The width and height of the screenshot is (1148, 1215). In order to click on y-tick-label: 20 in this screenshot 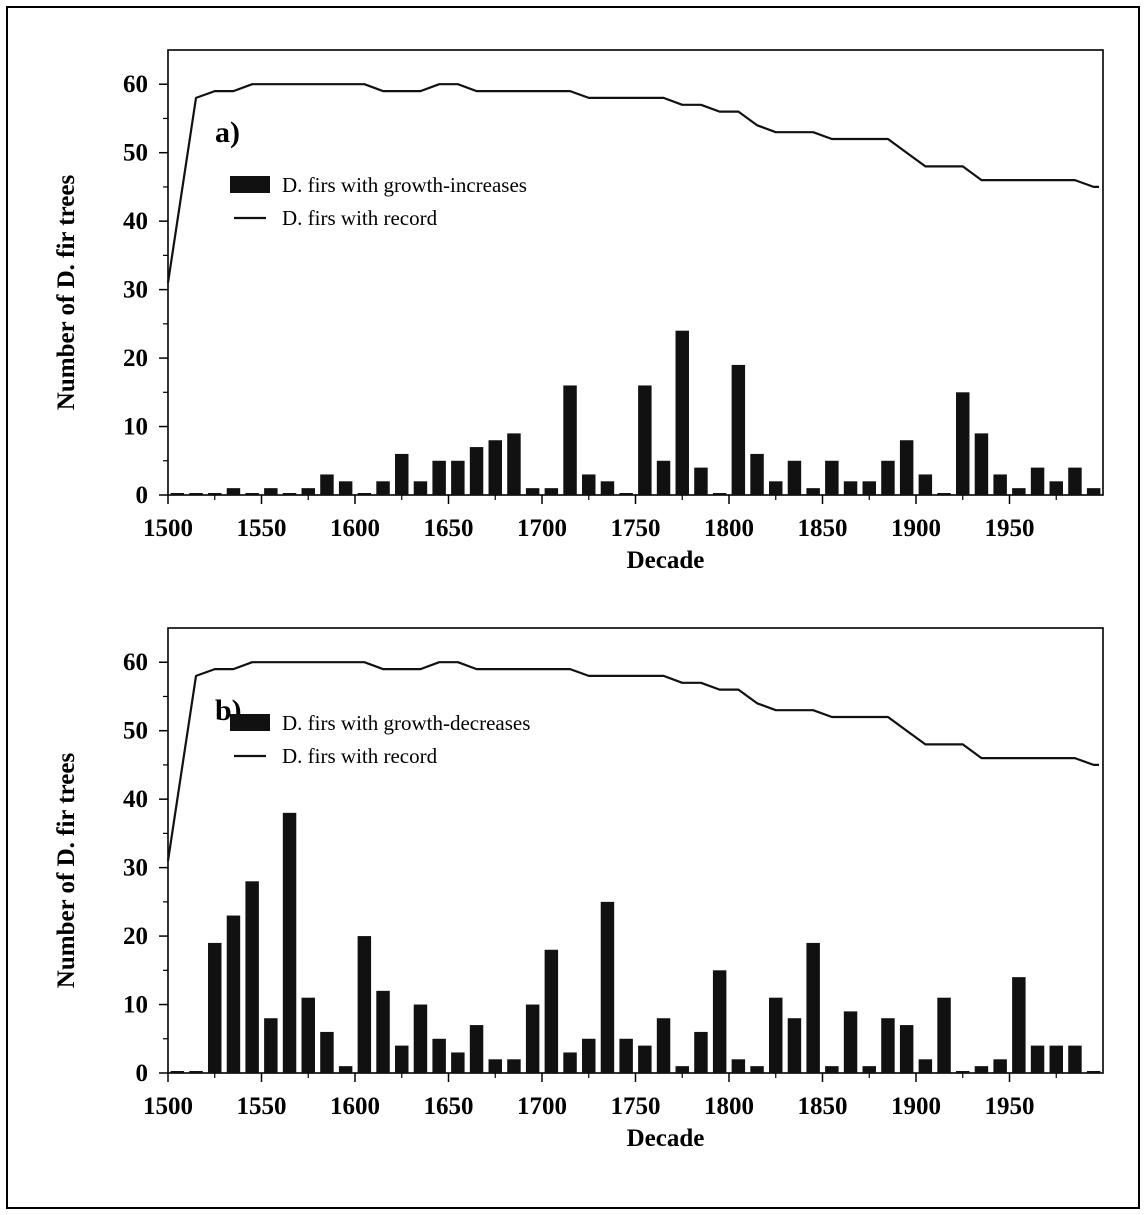, I will do `click(135, 358)`.